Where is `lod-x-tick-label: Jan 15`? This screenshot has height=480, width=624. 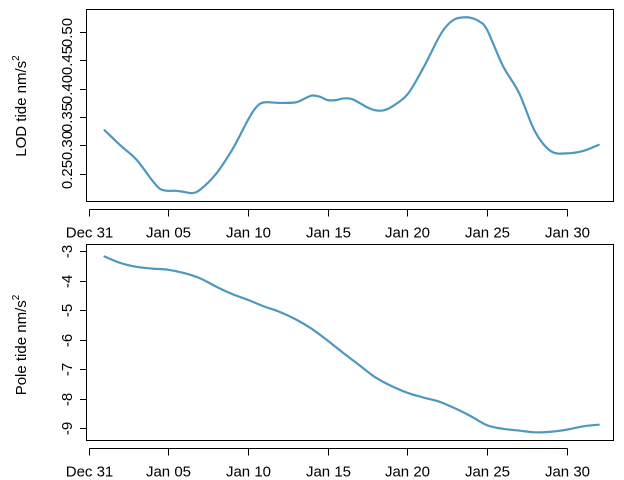 lod-x-tick-label: Jan 15 is located at coordinates (328, 233).